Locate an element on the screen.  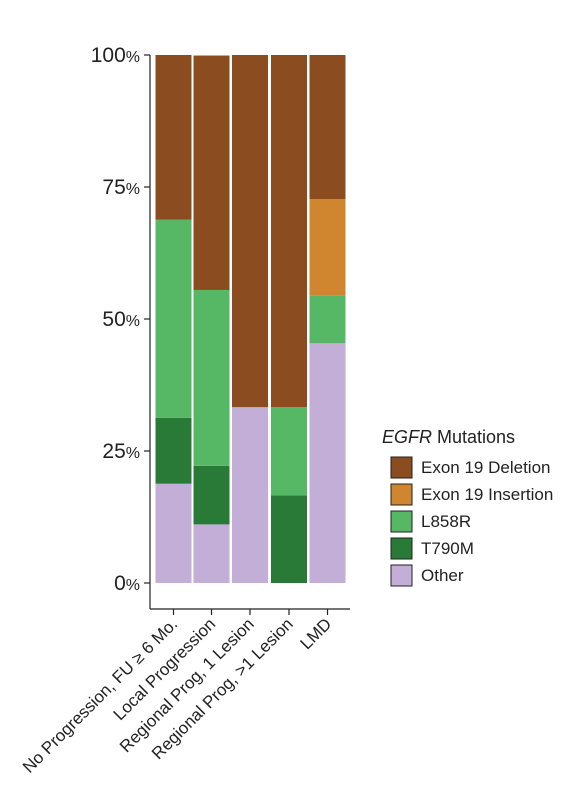
legend-swatch-other is located at coordinates (401, 575).